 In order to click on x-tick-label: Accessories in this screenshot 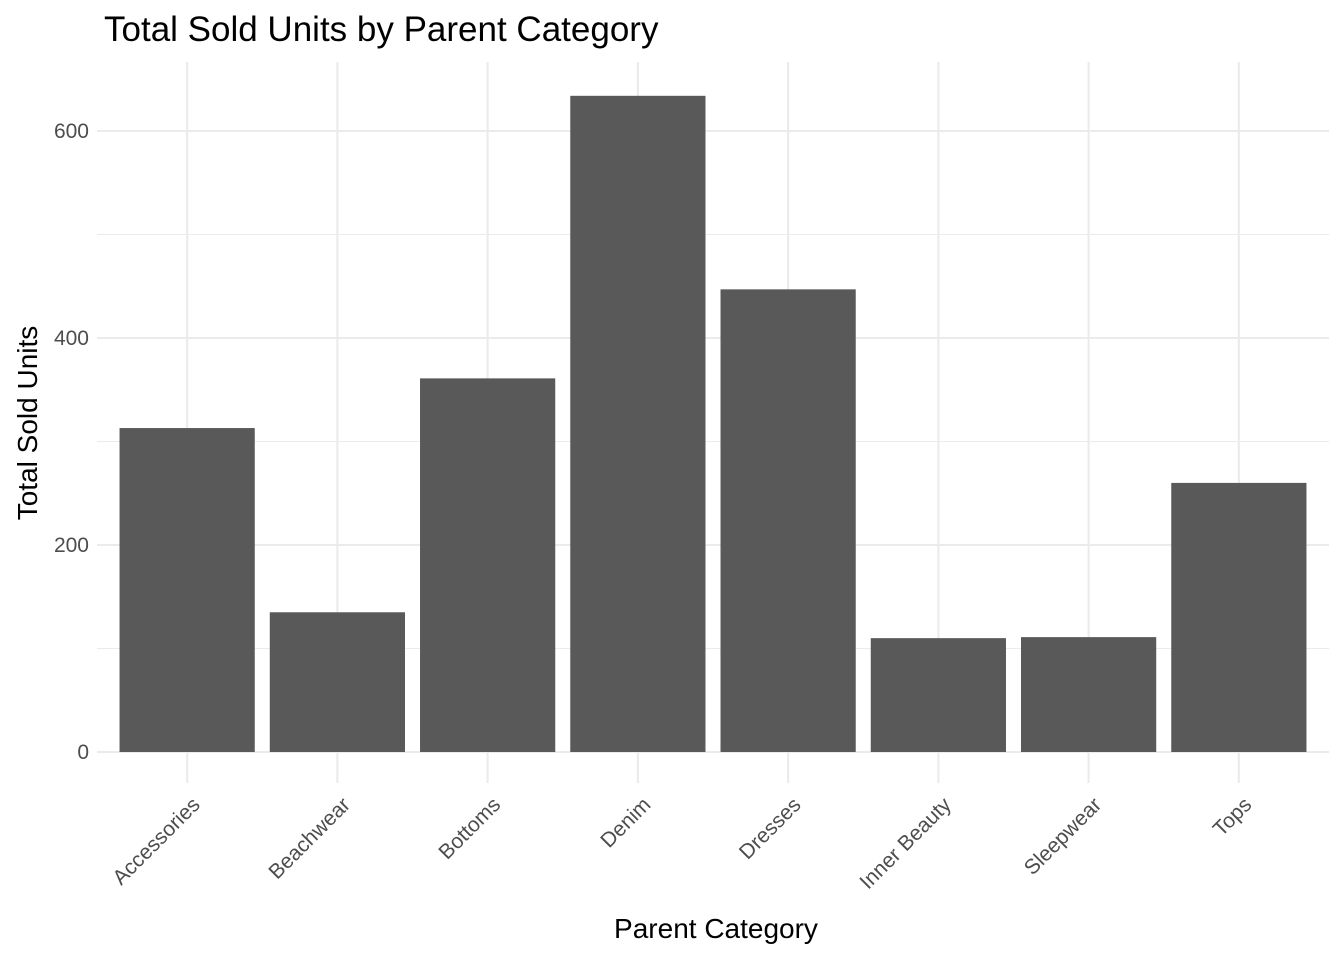, I will do `click(156, 841)`.